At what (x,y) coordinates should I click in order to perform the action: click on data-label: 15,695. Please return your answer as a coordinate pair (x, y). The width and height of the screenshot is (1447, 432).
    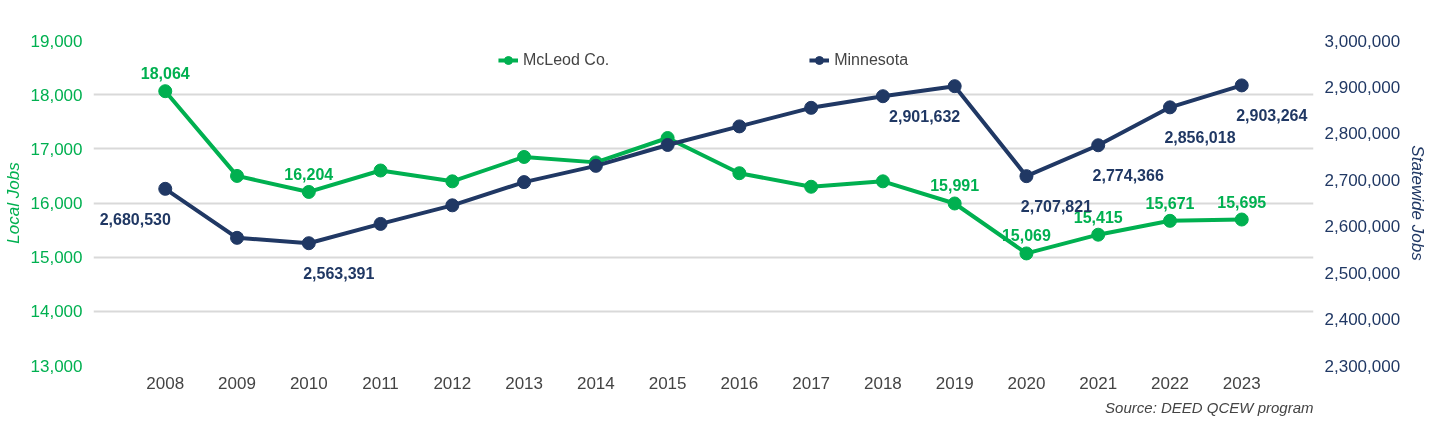
    Looking at the image, I should click on (1242, 202).